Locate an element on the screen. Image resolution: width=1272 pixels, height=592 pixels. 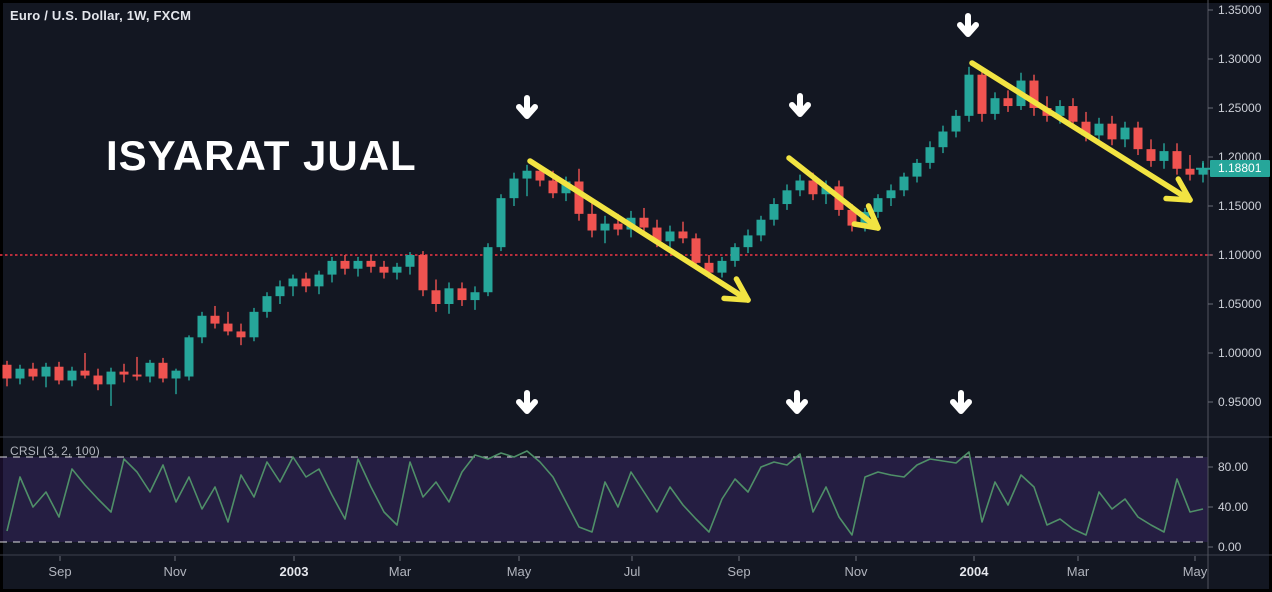
price-tick-label: 0.00 is located at coordinates (1230, 547).